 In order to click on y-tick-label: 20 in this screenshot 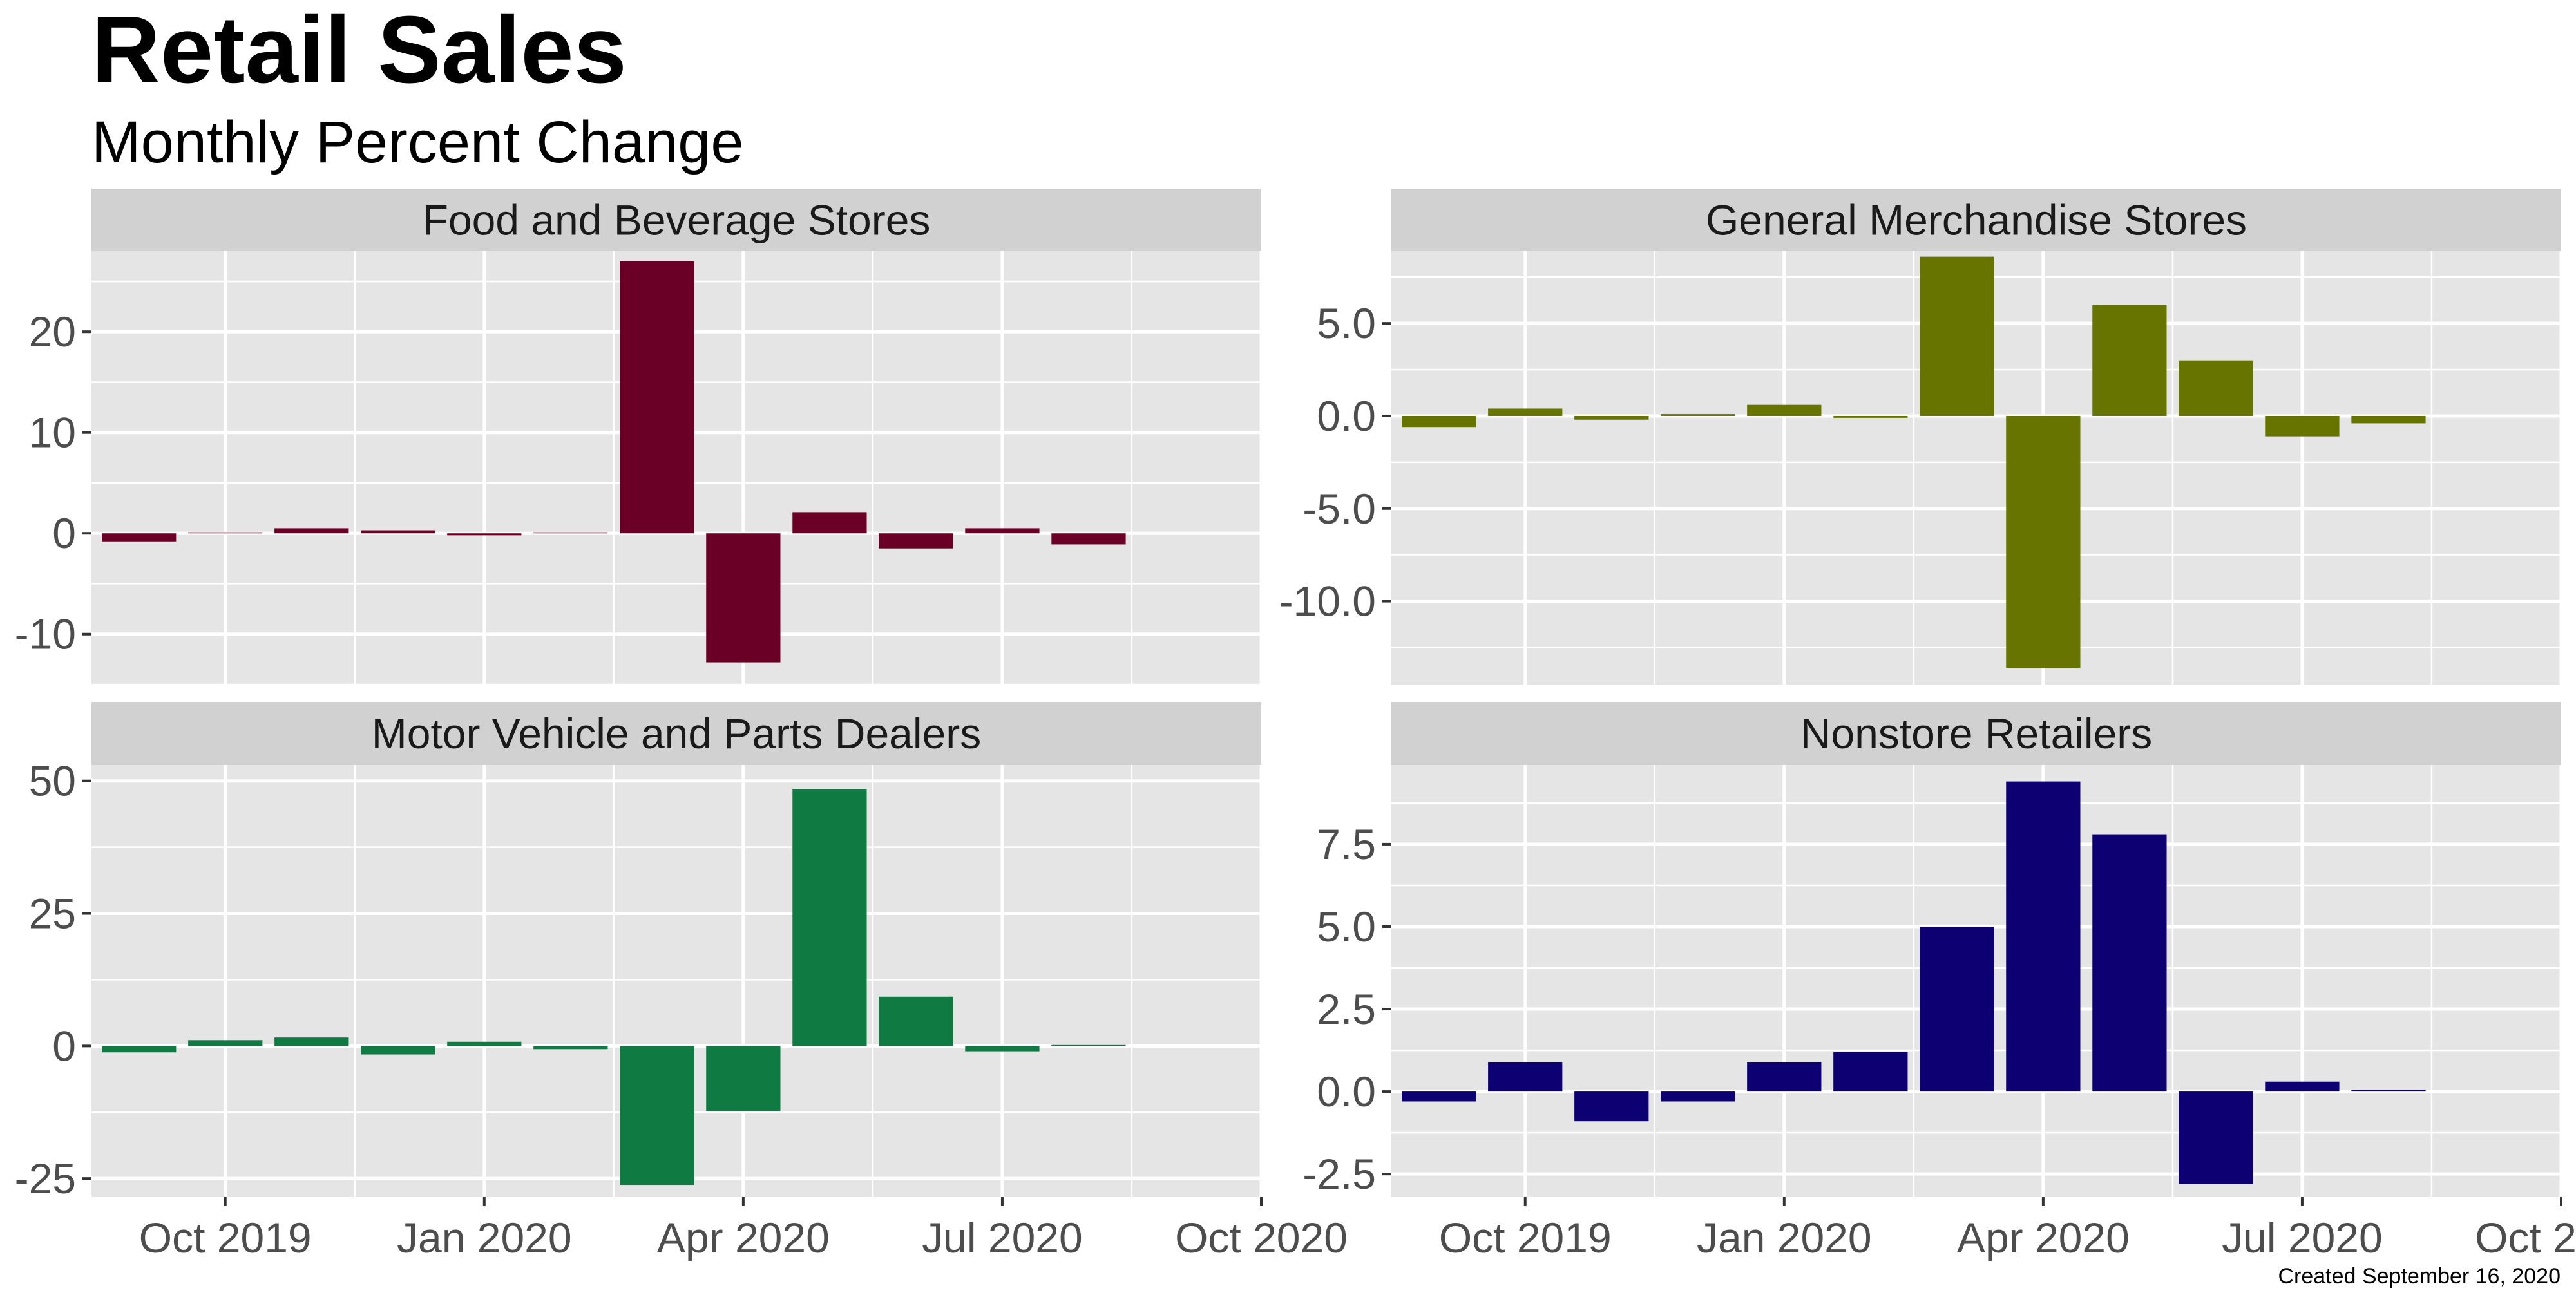, I will do `click(52, 332)`.